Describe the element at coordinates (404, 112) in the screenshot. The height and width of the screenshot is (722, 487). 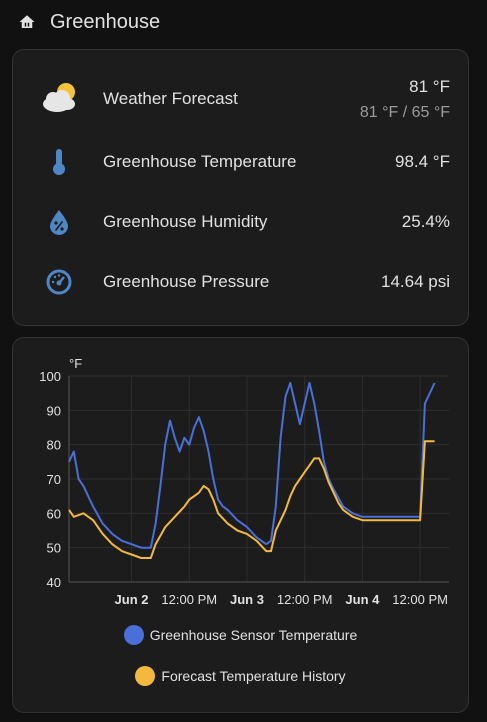
I see `forecast-high-low: 81 °F / 65 °F` at that location.